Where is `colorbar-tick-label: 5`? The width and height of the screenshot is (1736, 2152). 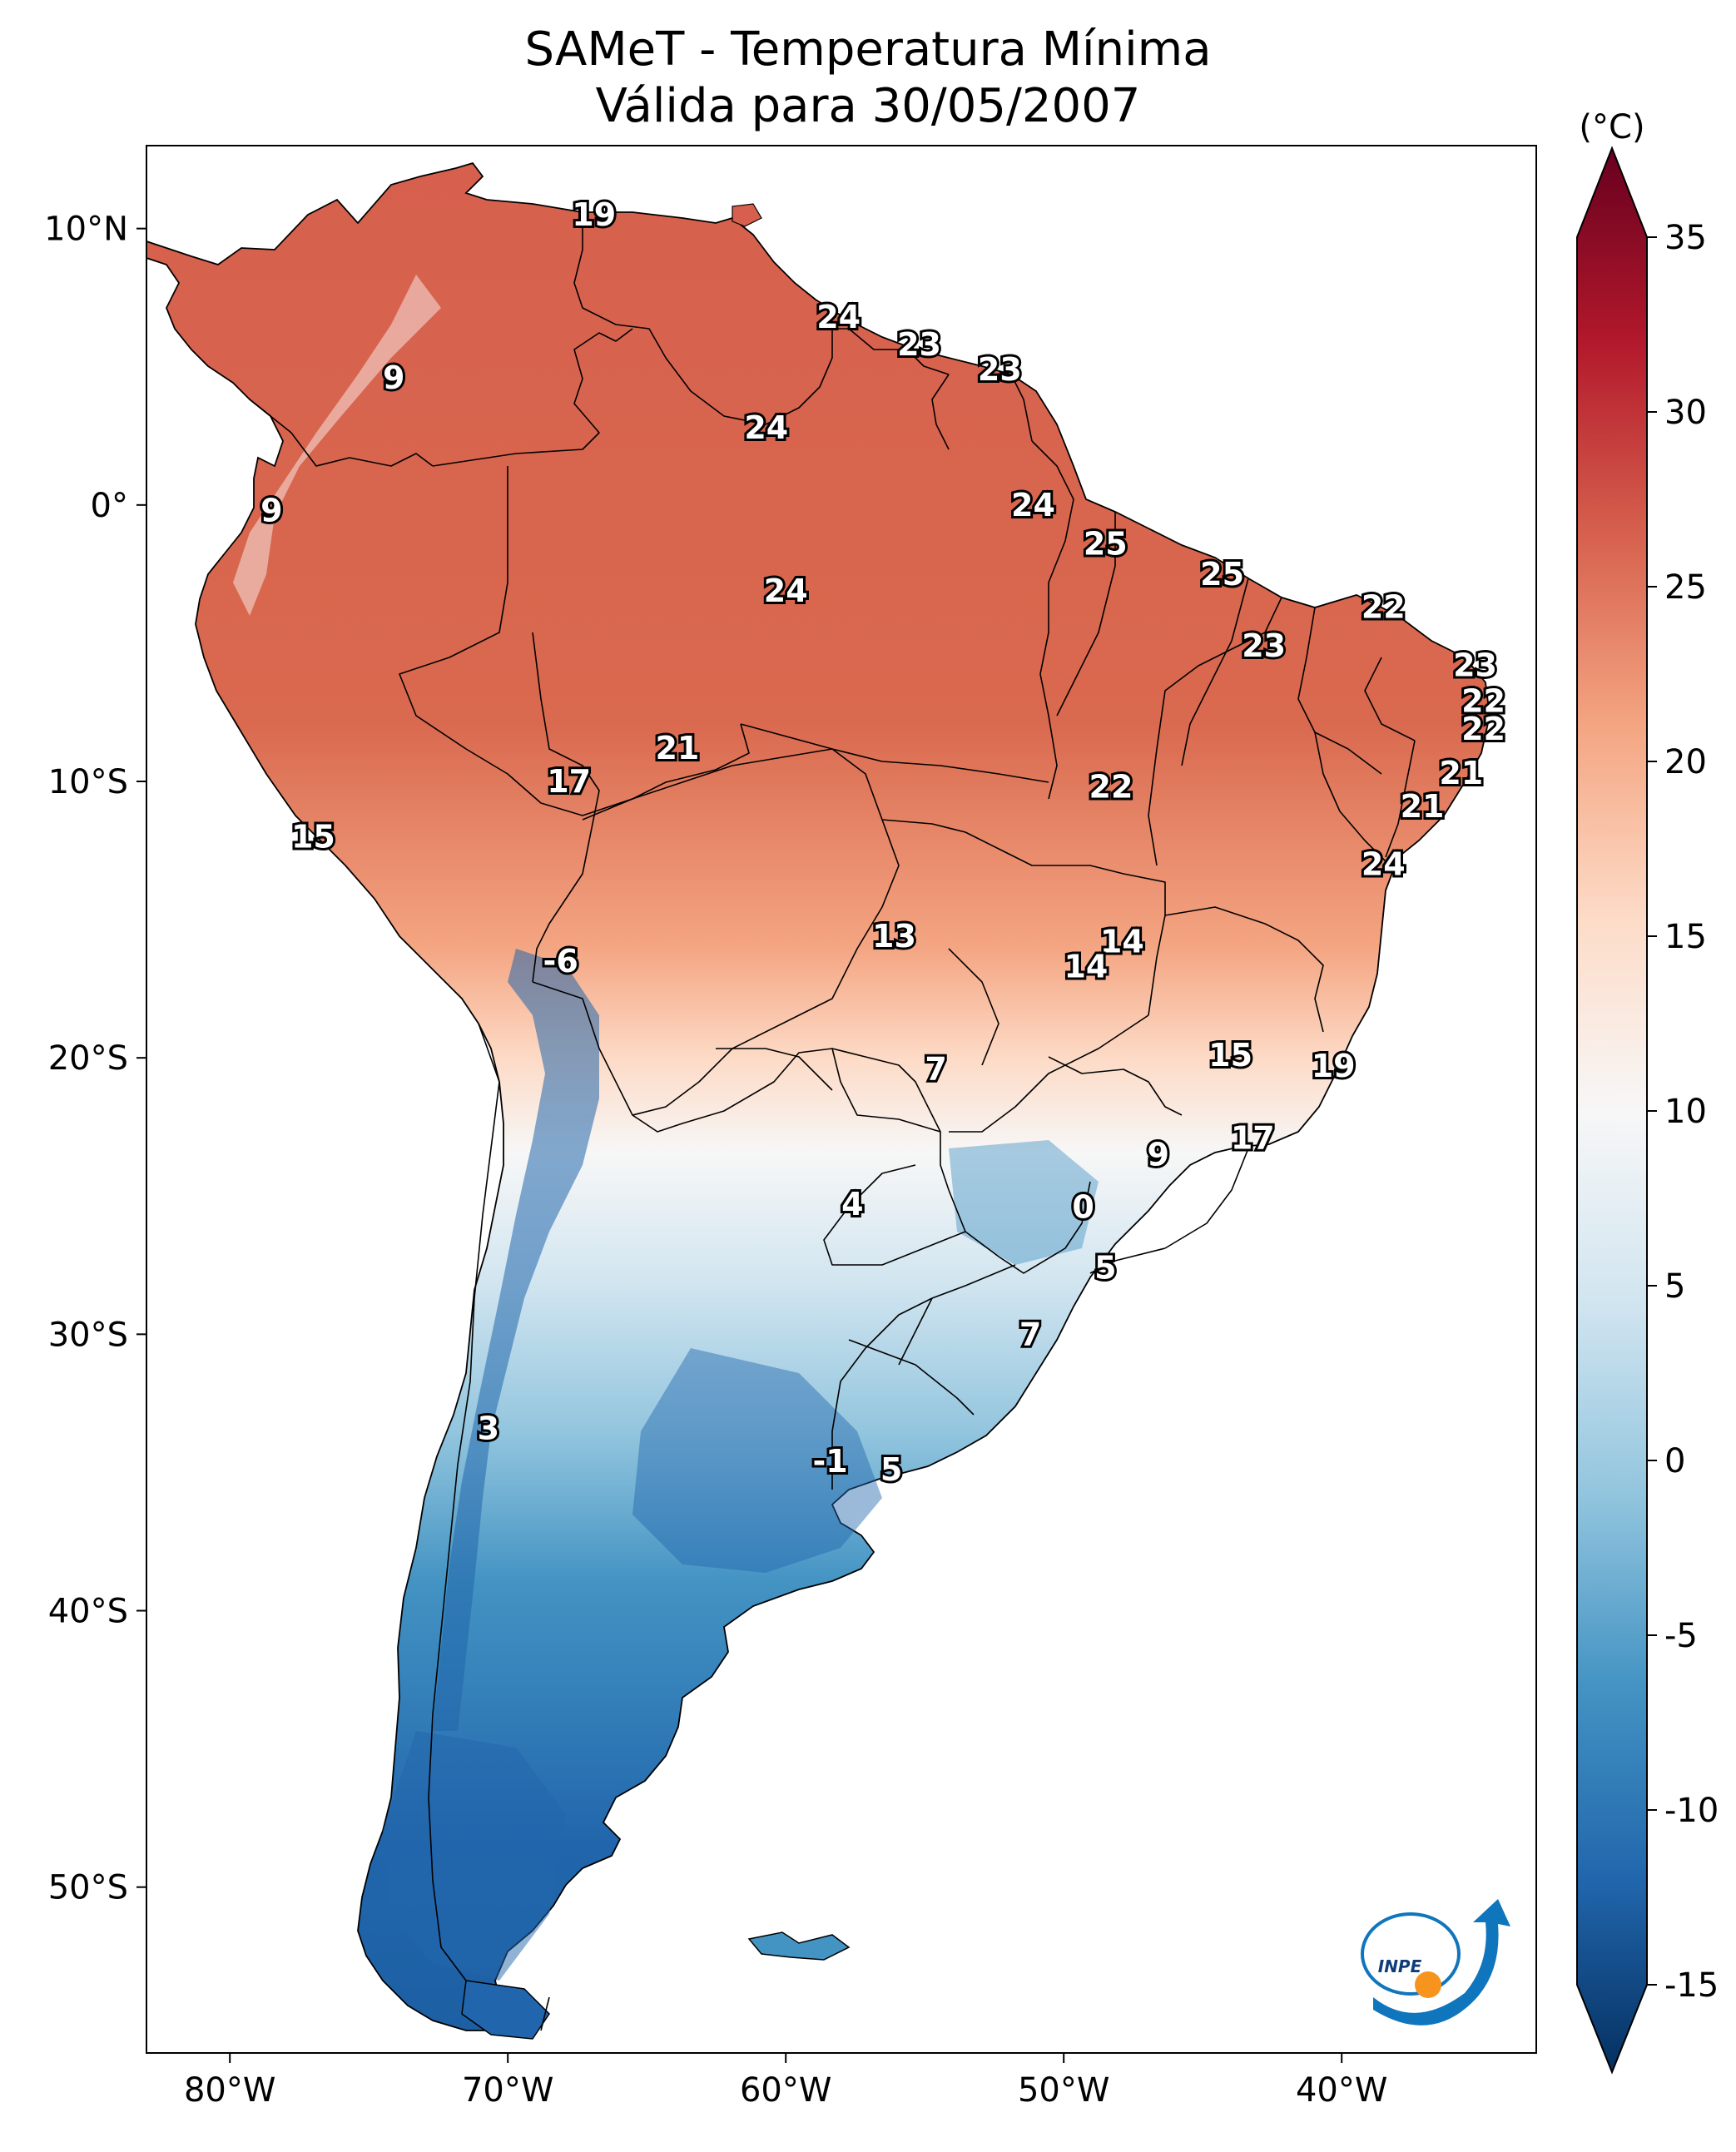 colorbar-tick-label: 5 is located at coordinates (1674, 1286).